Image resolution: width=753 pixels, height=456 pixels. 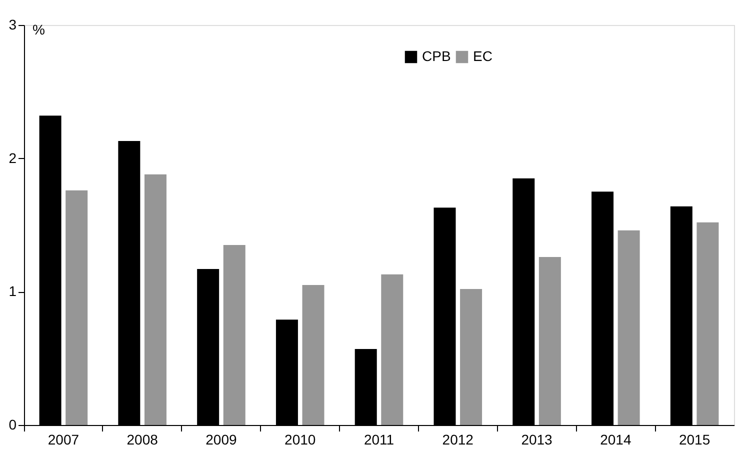 What do you see at coordinates (482, 56) in the screenshot?
I see `legend-label: EC` at bounding box center [482, 56].